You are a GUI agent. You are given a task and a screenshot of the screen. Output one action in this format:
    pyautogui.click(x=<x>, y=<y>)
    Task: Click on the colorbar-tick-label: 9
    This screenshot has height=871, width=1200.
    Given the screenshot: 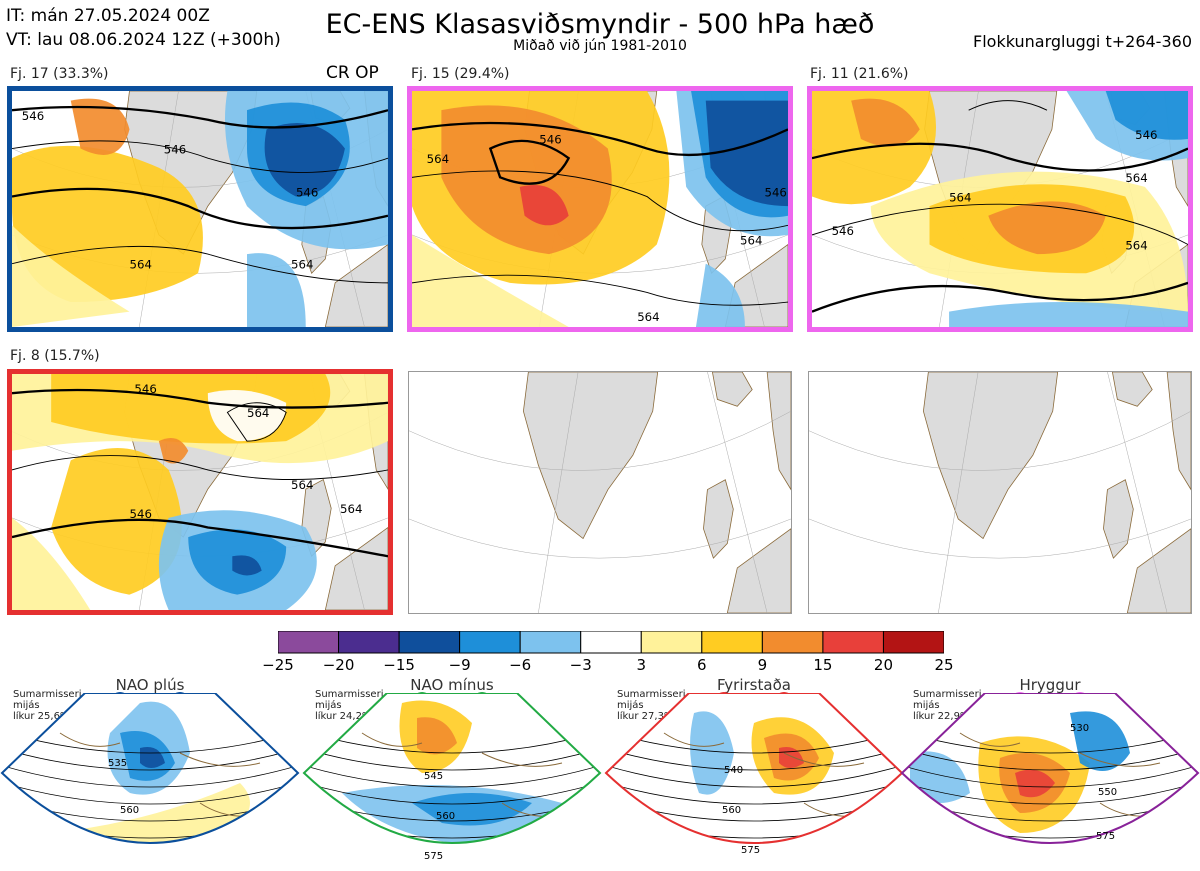 What is the action you would take?
    pyautogui.click(x=762, y=665)
    